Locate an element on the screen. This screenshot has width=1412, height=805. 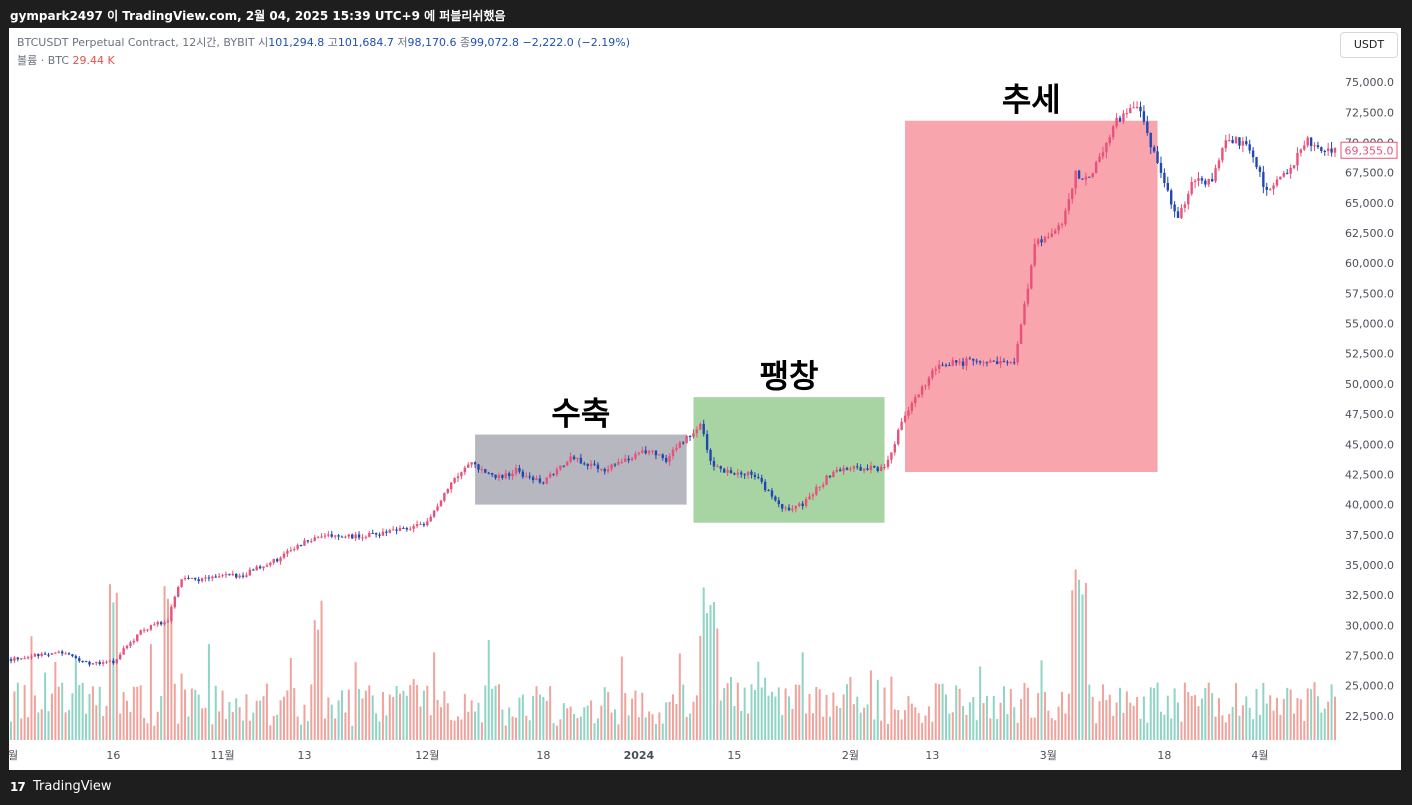
expansion-box is located at coordinates (789, 460).